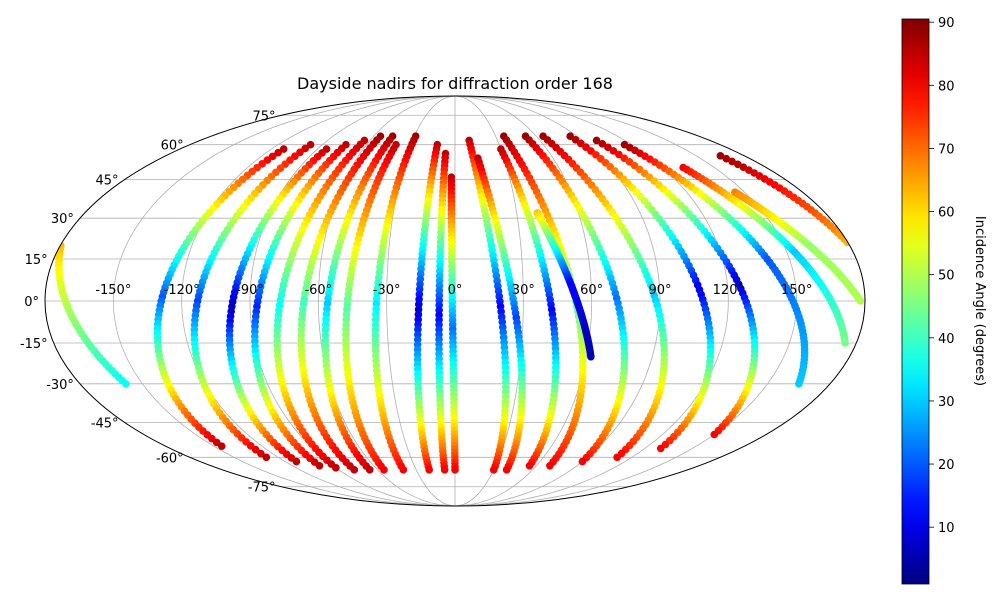 This screenshot has width=1000, height=600. Describe the element at coordinates (36, 260) in the screenshot. I see `latitude-tick-label: 15°` at that location.